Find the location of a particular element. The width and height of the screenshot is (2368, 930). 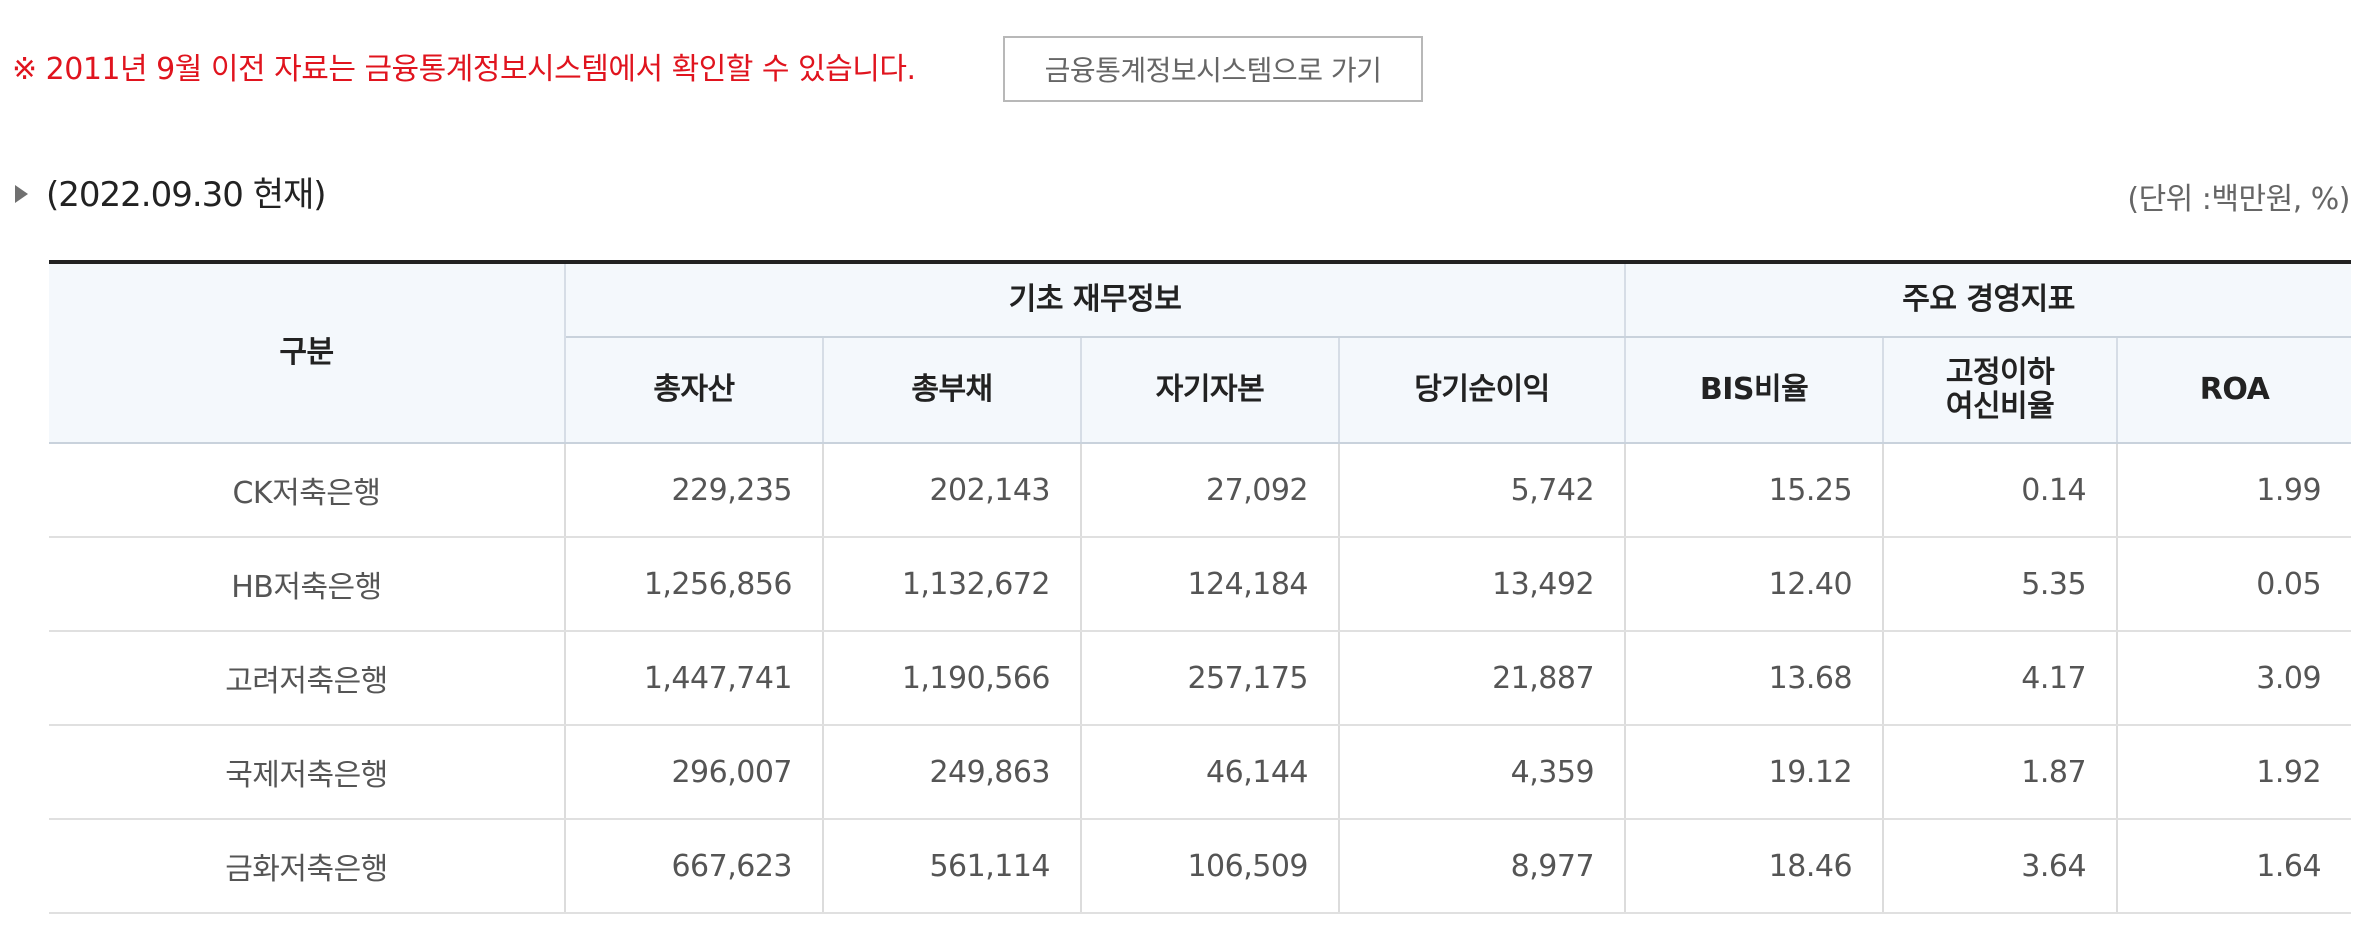

header-total-assets: 총자산 is located at coordinates (694, 390).